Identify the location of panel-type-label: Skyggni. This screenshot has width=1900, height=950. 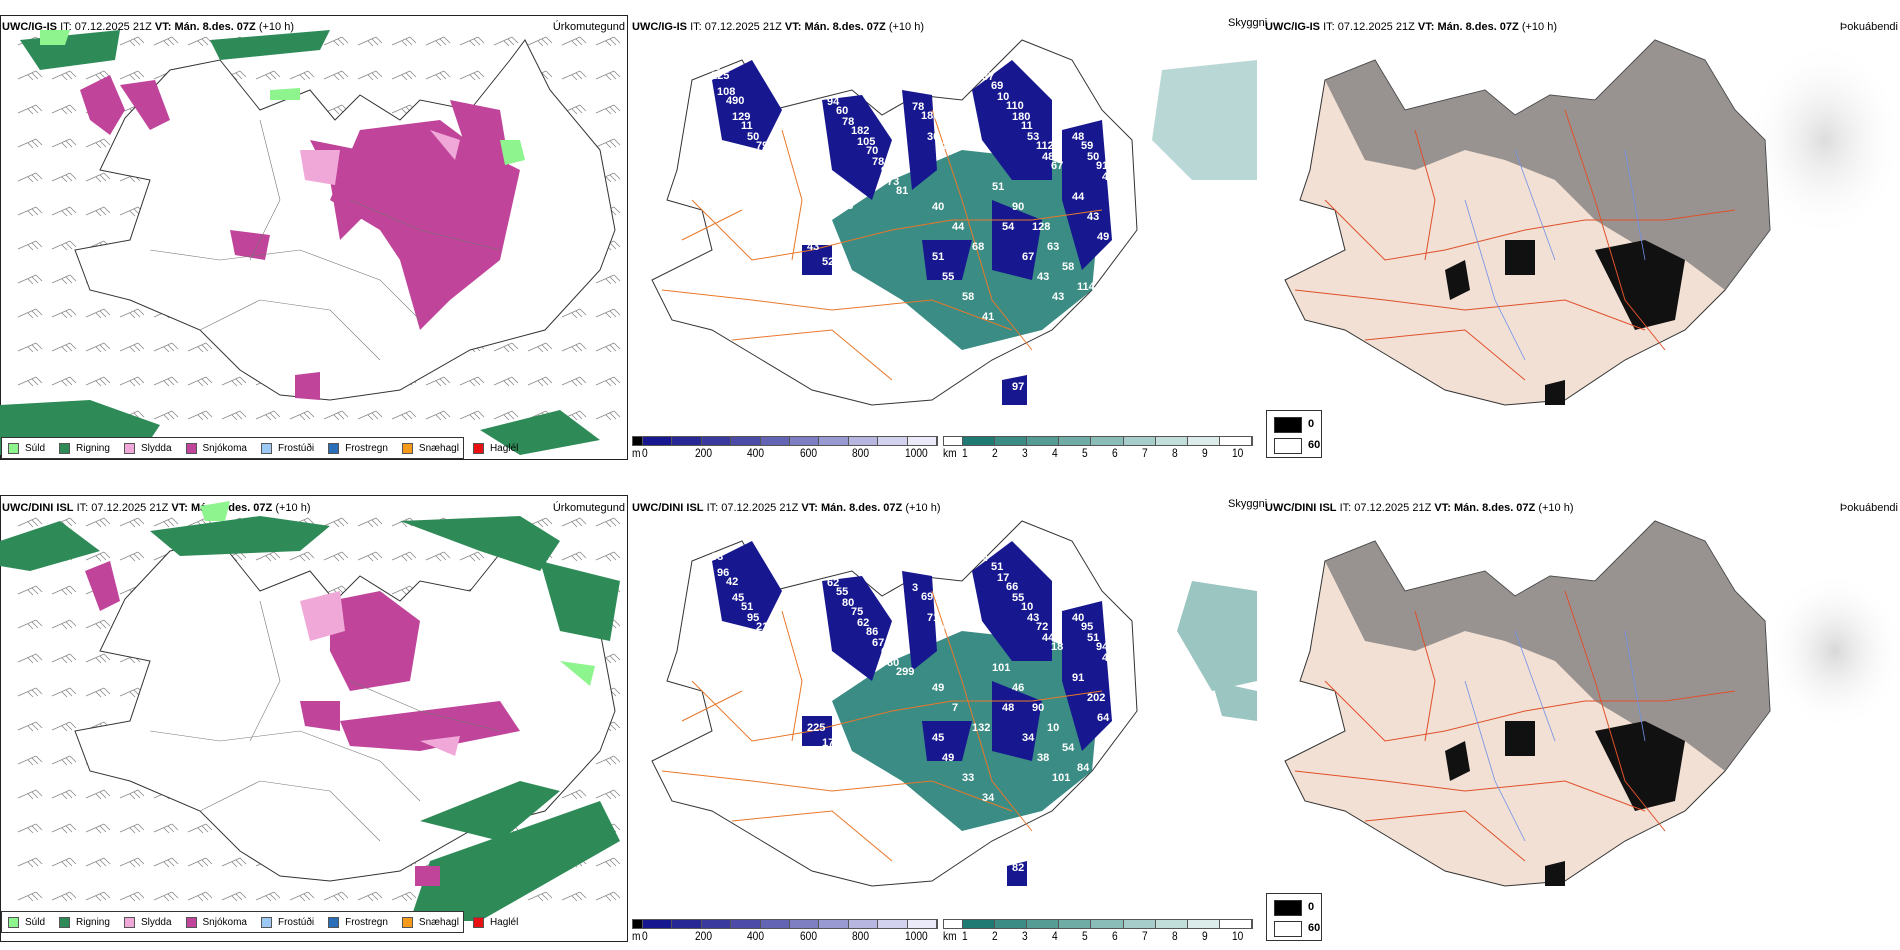
(1248, 504).